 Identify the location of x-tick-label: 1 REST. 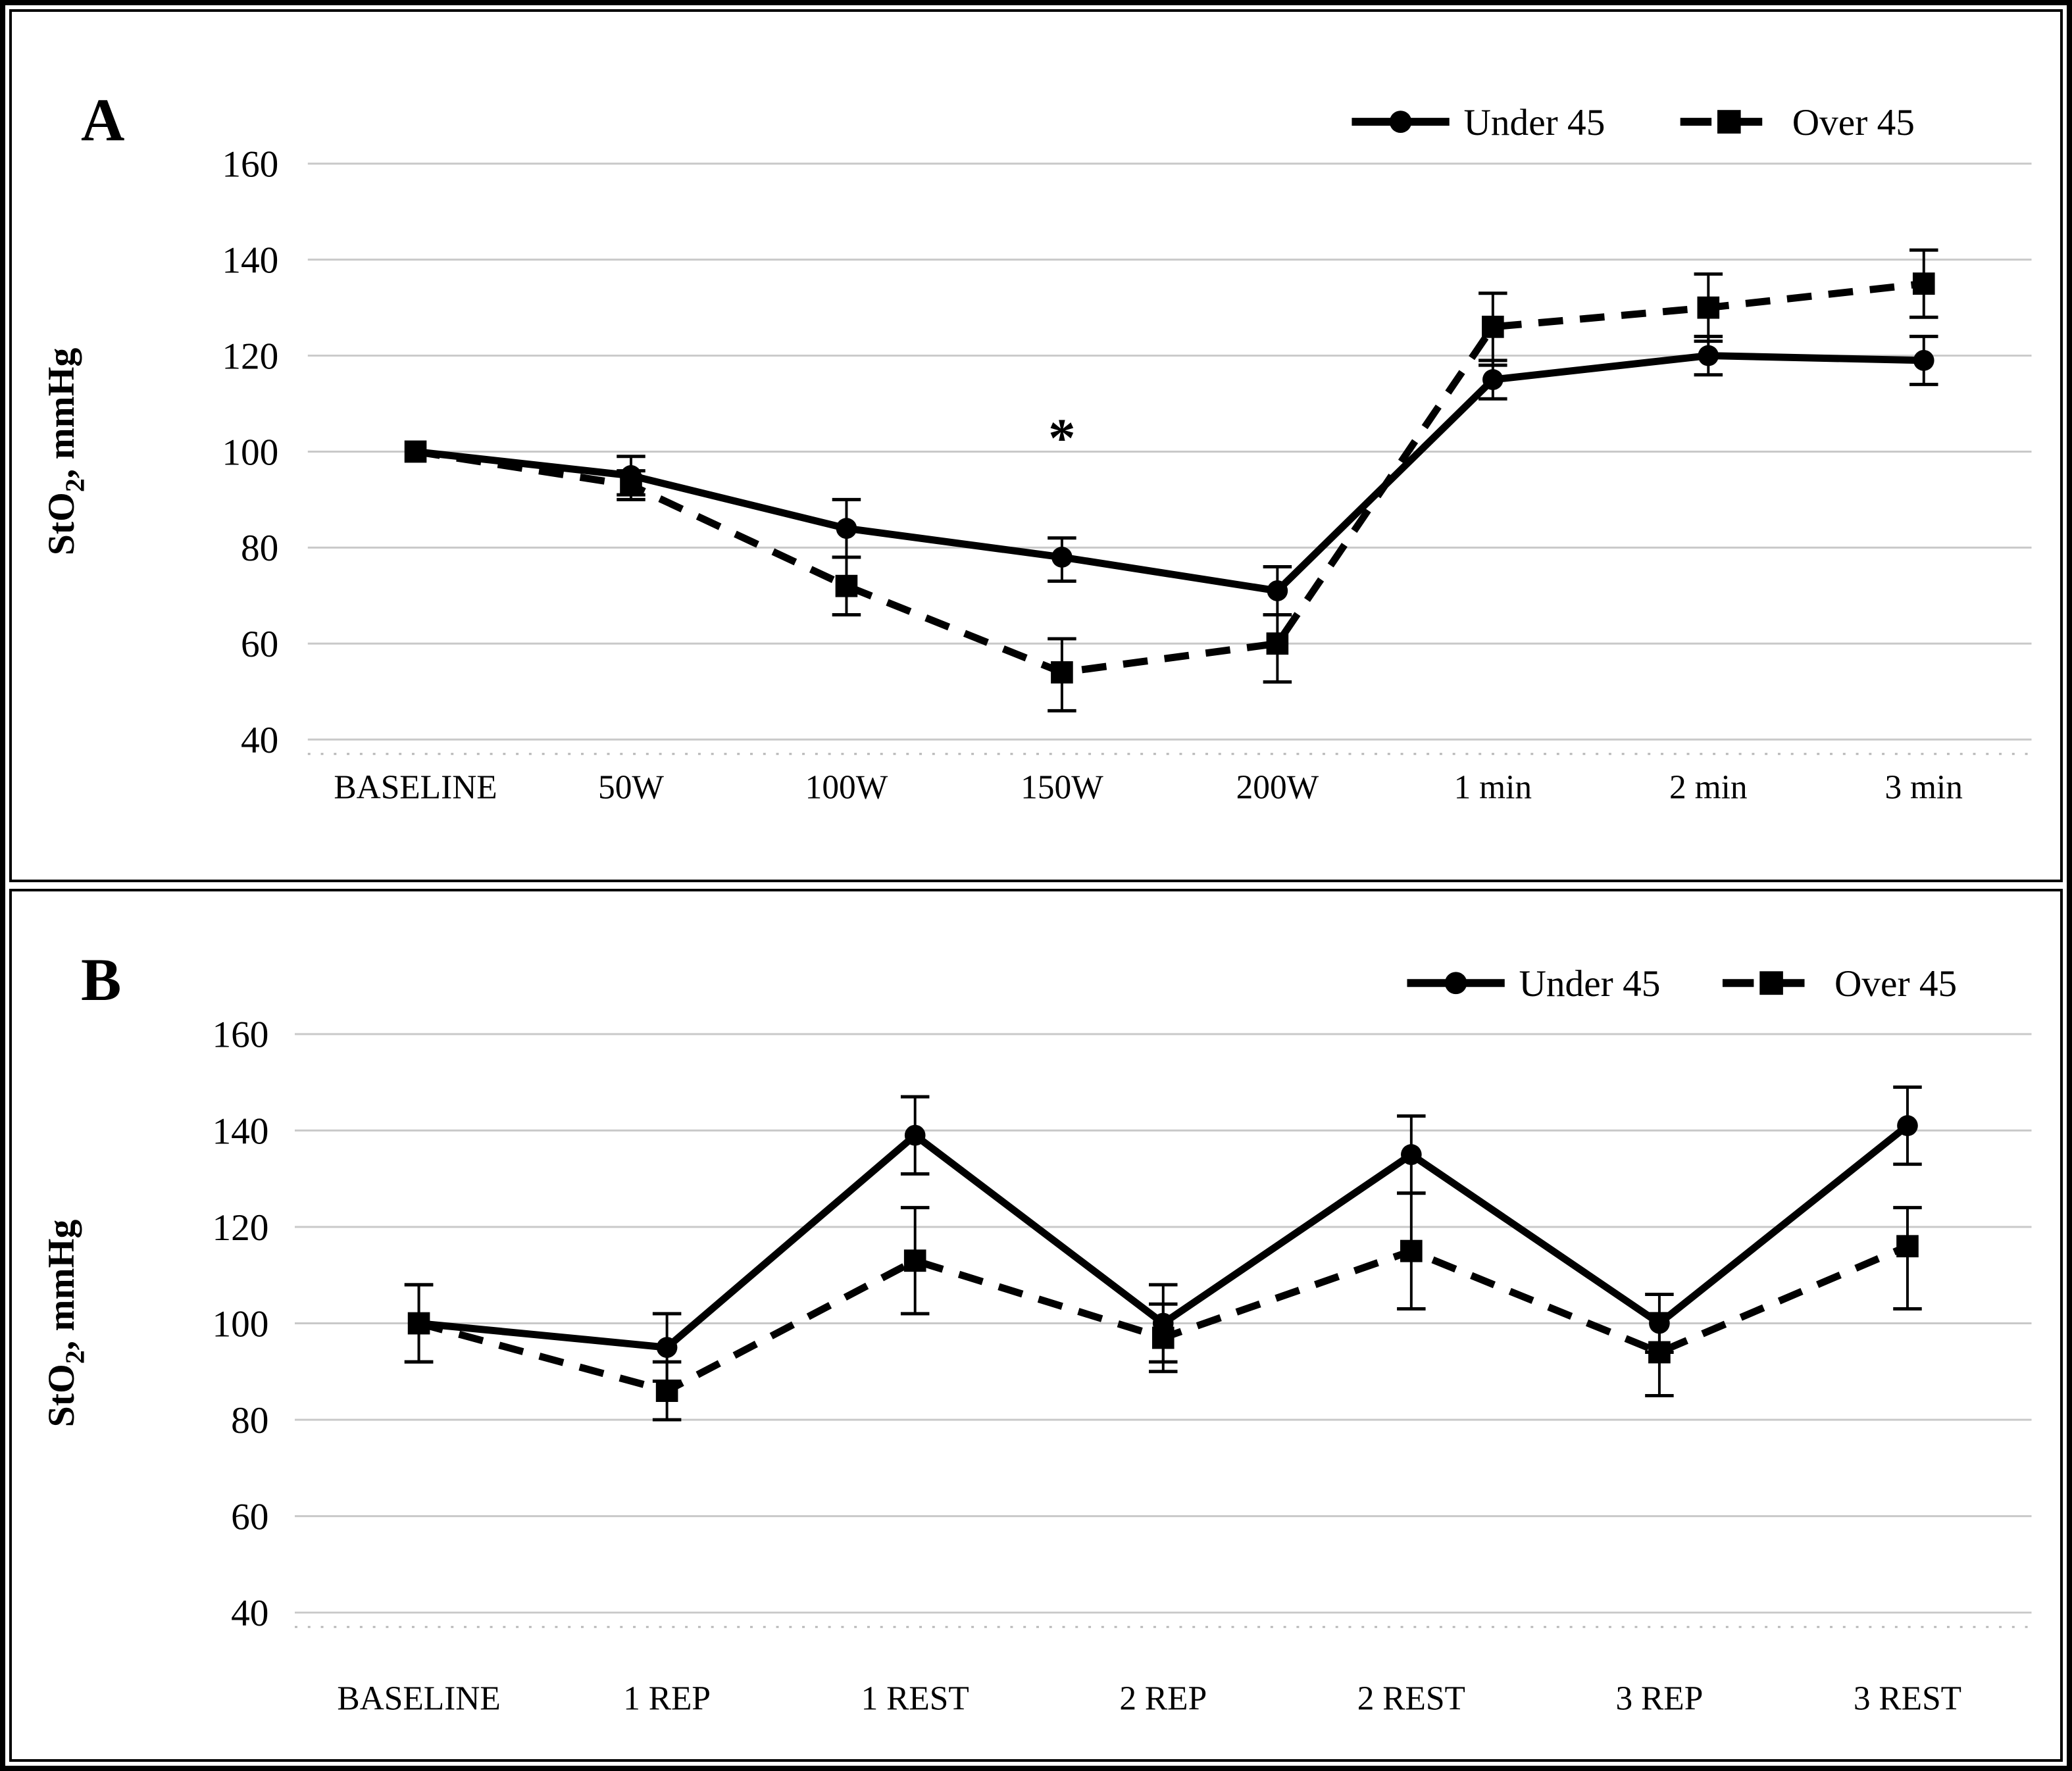
(915, 1698).